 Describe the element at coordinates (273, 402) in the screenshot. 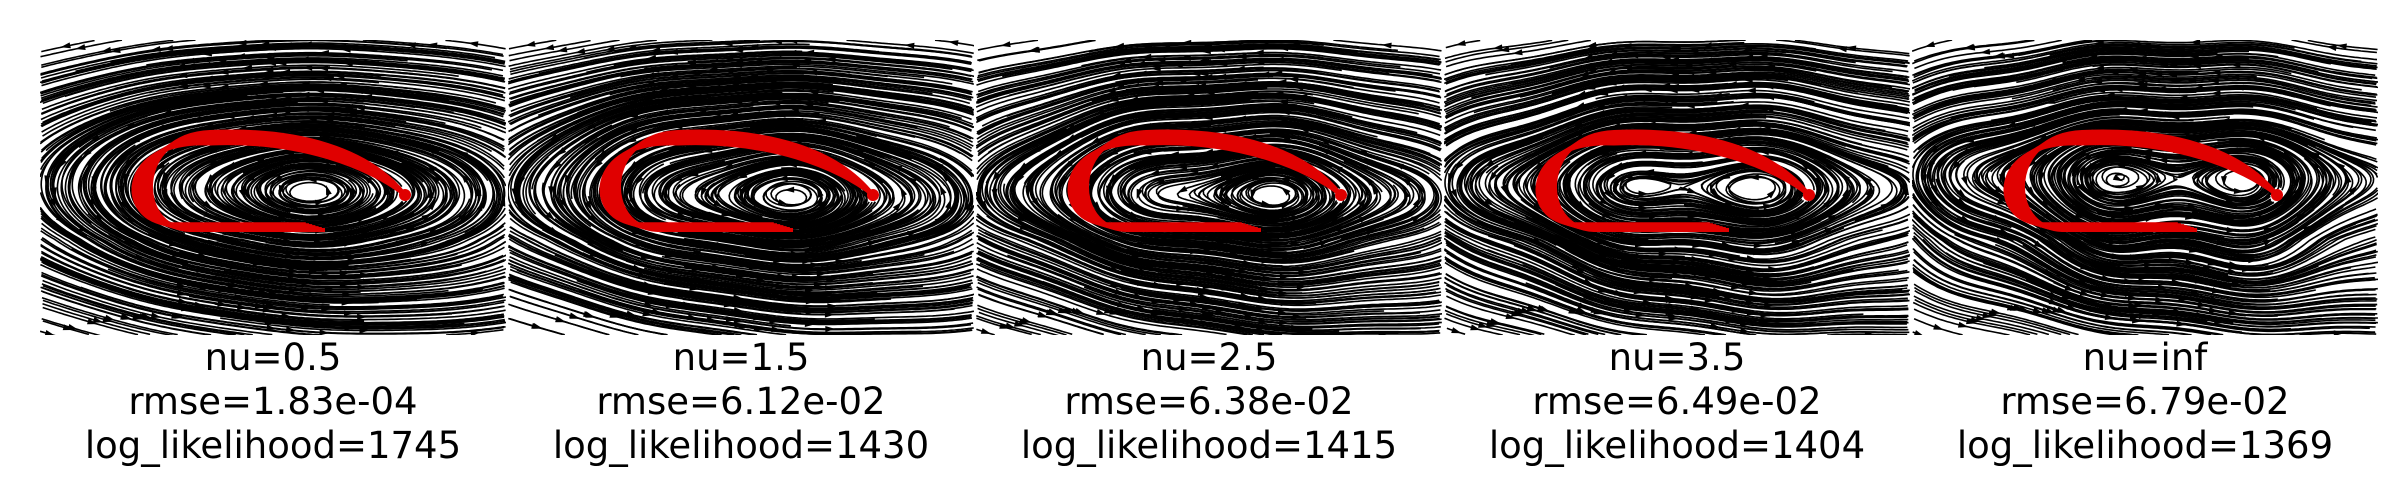

I see `panel-caption: nu=0.5 rmse=1.83e-04 log_likelihood=1745` at that location.